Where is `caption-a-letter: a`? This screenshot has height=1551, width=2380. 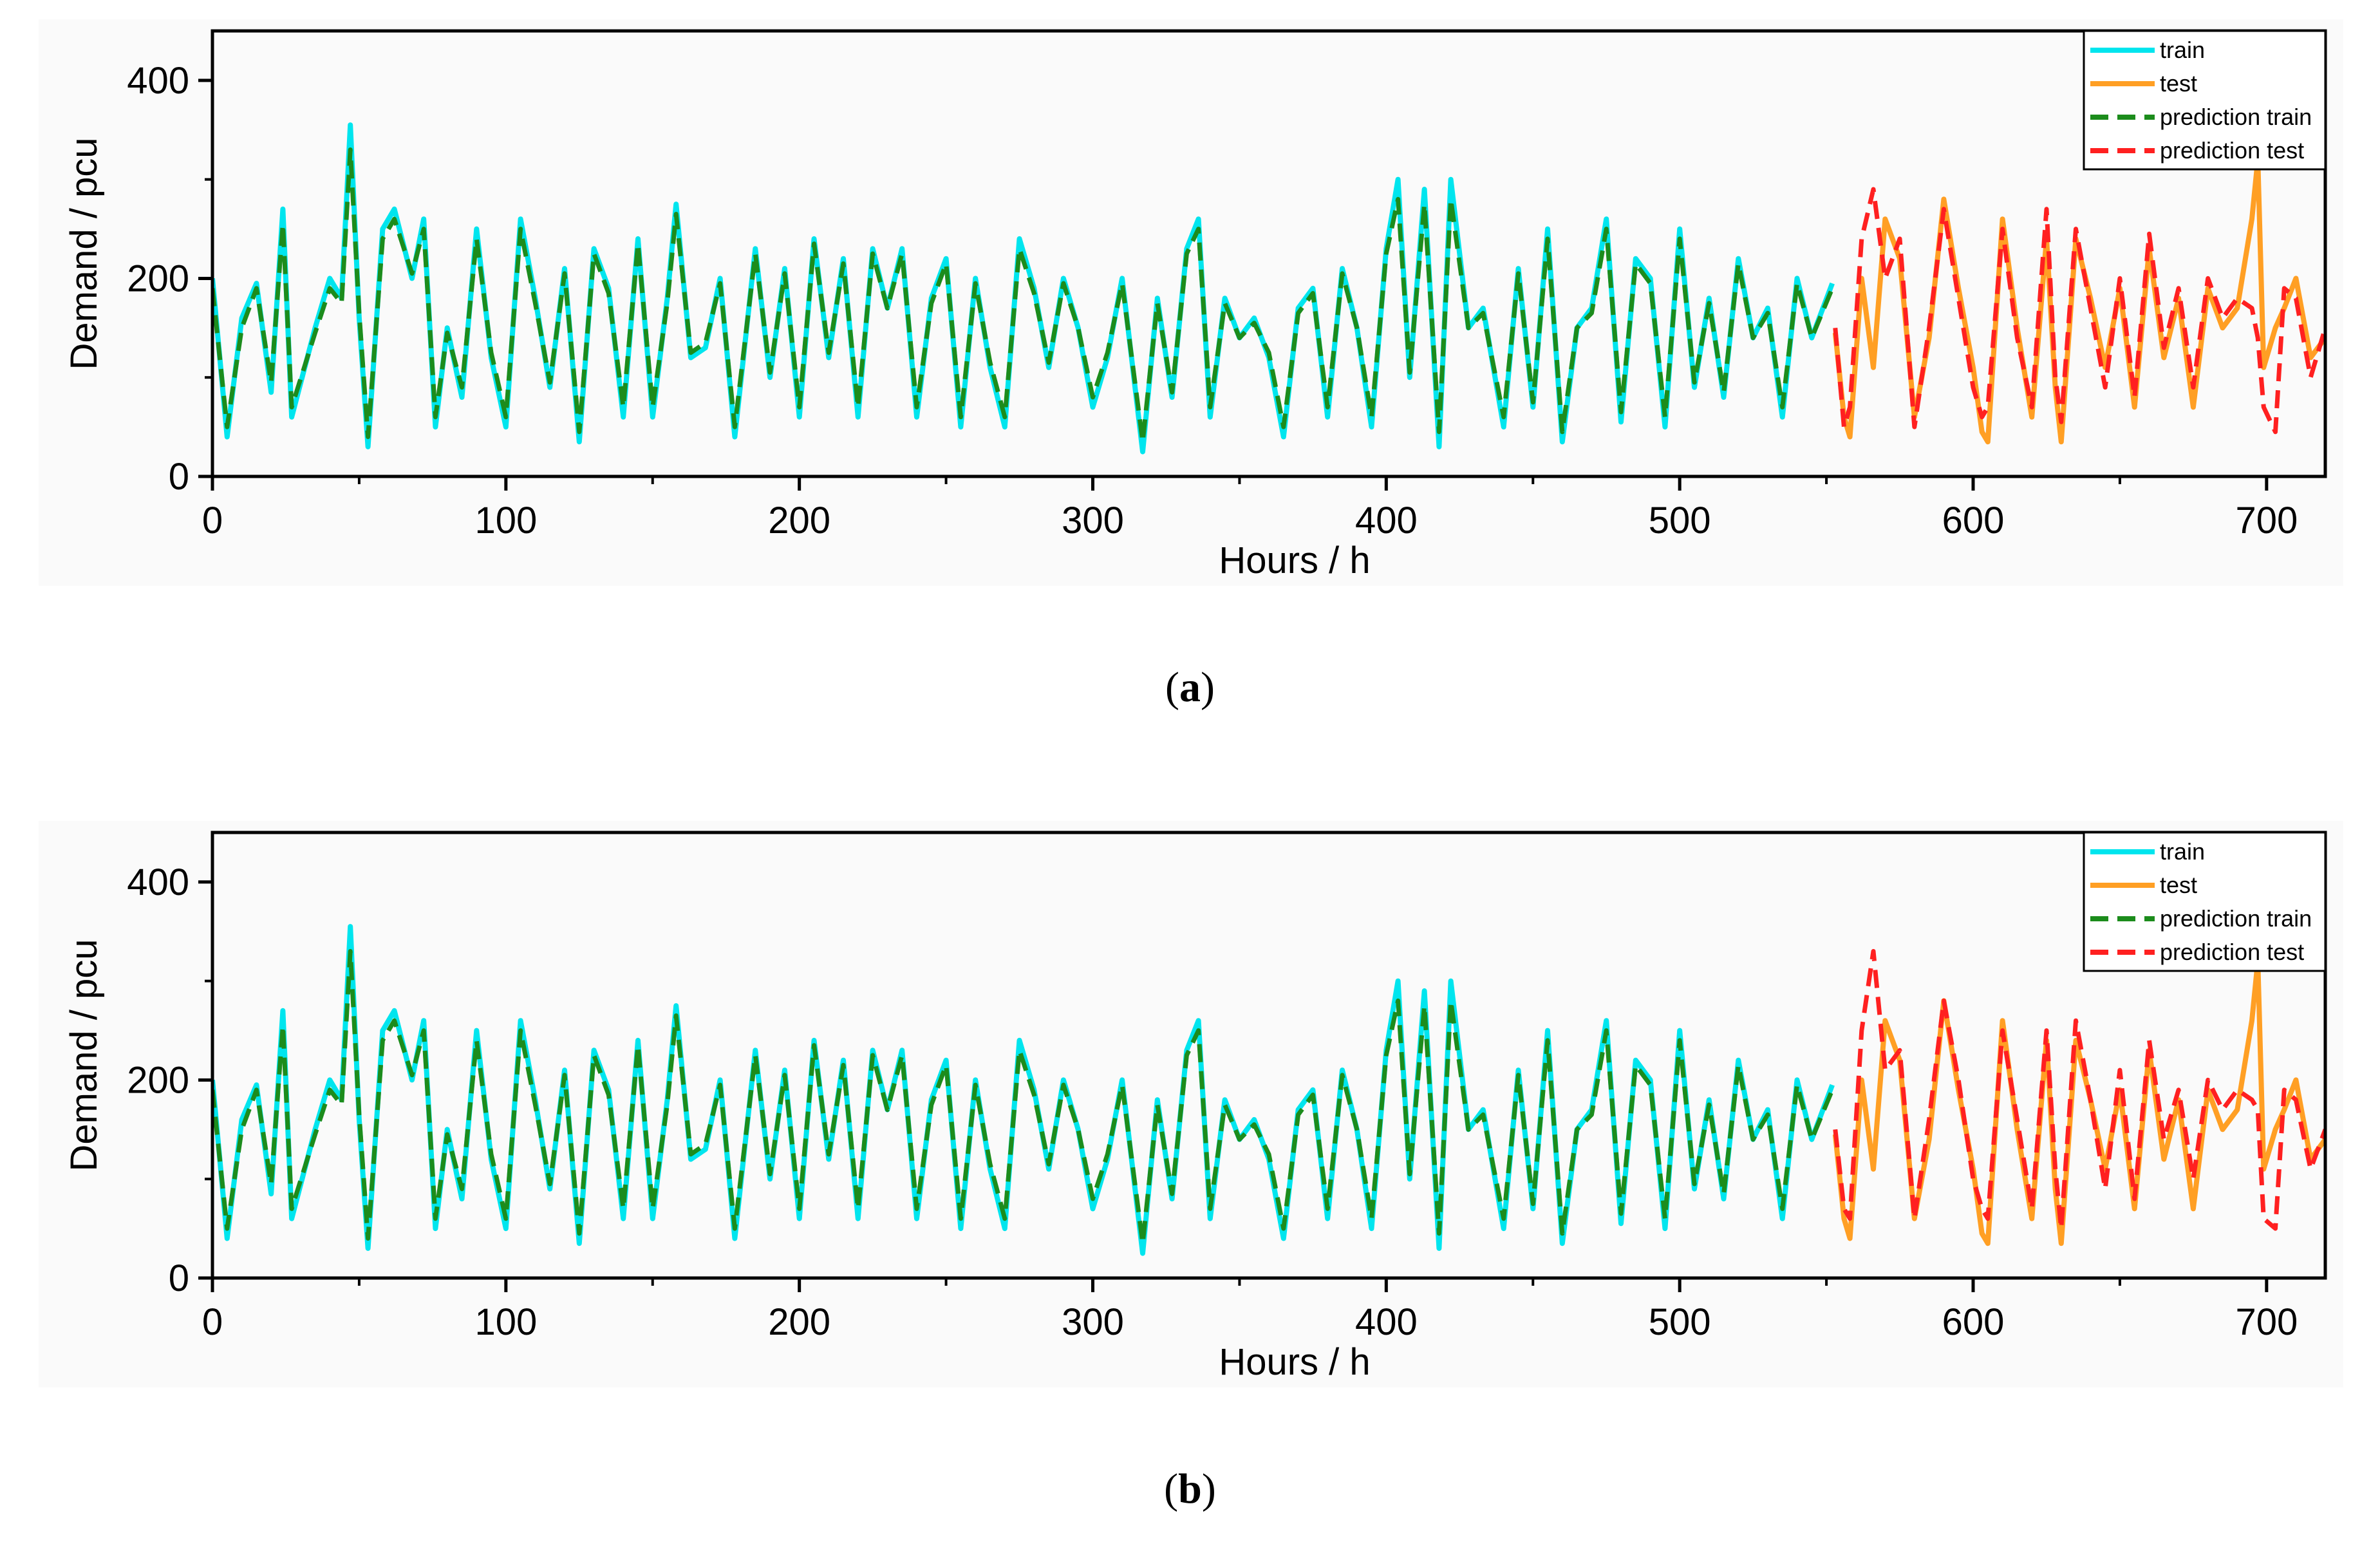
caption-a-letter: a is located at coordinates (1190, 687).